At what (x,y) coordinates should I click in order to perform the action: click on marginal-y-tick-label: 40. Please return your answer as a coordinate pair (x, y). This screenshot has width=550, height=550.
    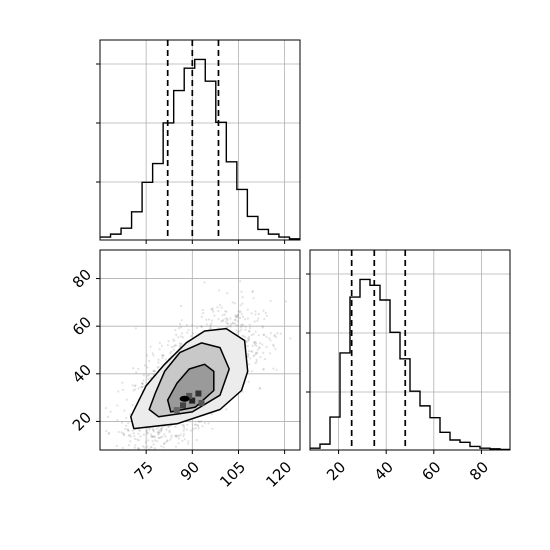
    Looking at the image, I should click on (384, 471).